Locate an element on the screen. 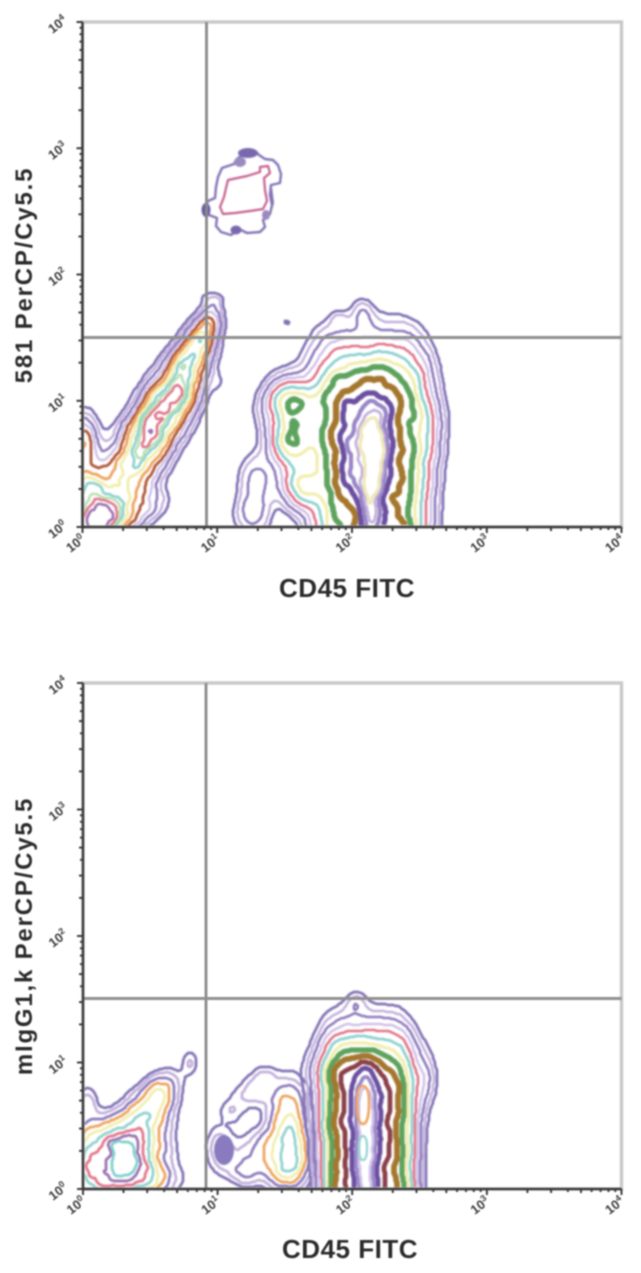  svg-text: mIgG1,k PerCP/Cy5.5 is located at coordinates (24, 936).